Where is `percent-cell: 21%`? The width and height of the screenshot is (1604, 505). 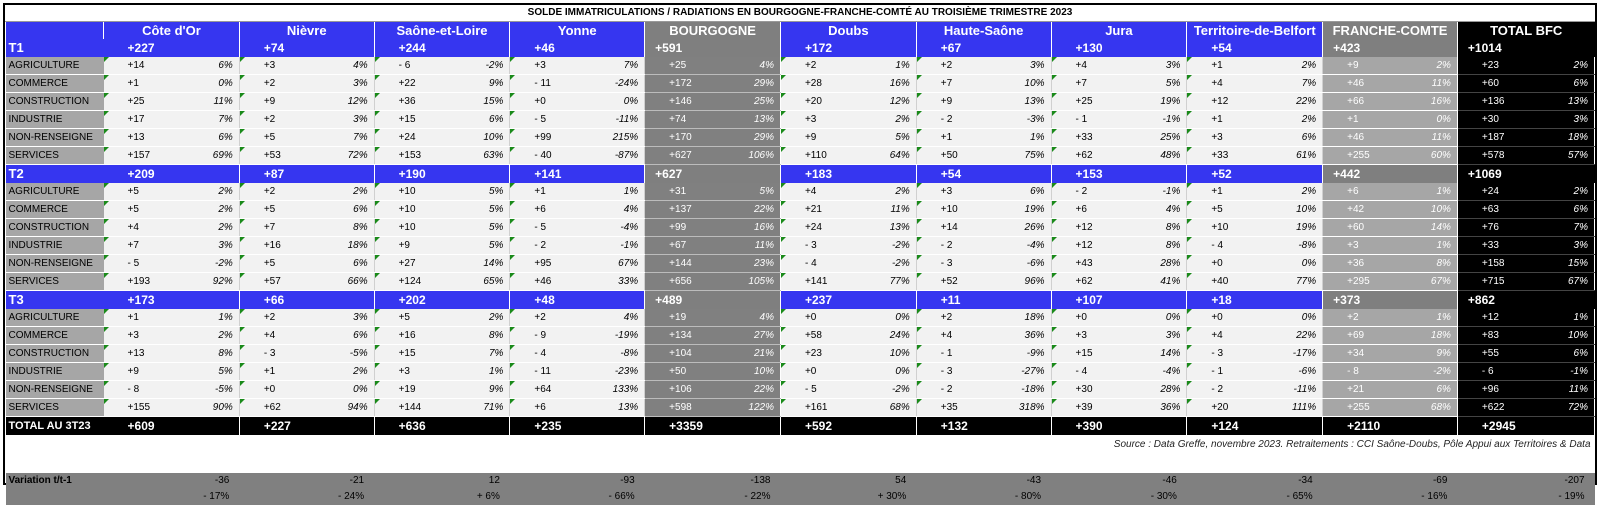
percent-cell: 21% is located at coordinates (747, 353).